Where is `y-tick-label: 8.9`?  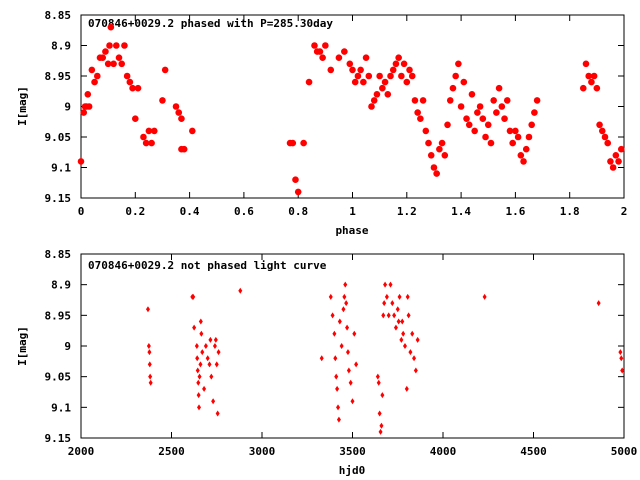 y-tick-label: 8.9 is located at coordinates (61, 285).